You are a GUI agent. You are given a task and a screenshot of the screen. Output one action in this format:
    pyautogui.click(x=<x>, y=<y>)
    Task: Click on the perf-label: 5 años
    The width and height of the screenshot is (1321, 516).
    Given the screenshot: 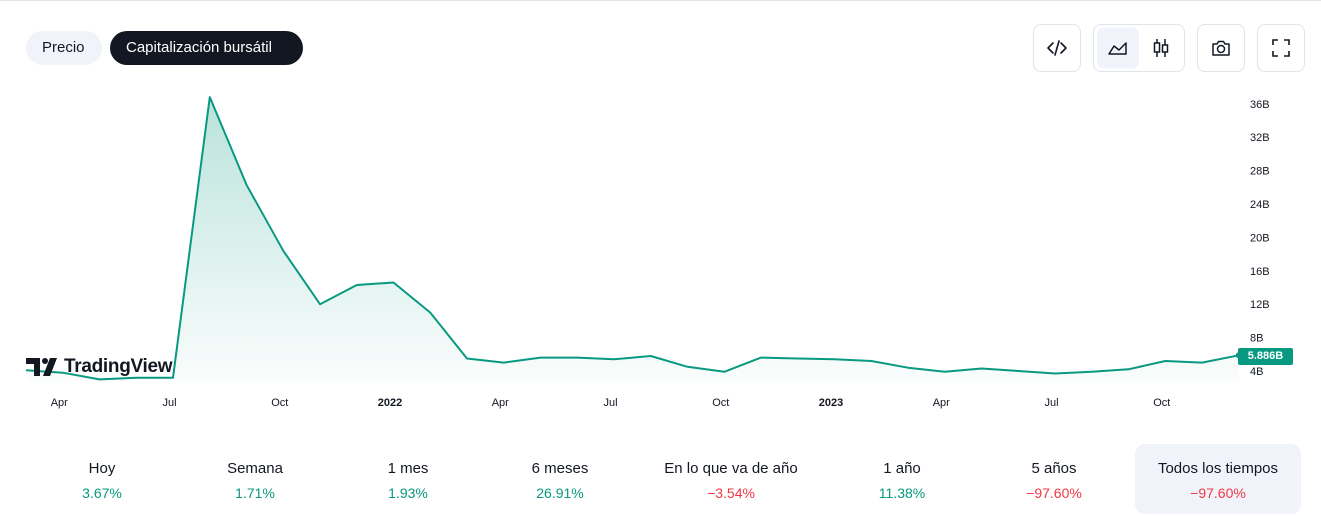 What is the action you would take?
    pyautogui.click(x=1054, y=468)
    